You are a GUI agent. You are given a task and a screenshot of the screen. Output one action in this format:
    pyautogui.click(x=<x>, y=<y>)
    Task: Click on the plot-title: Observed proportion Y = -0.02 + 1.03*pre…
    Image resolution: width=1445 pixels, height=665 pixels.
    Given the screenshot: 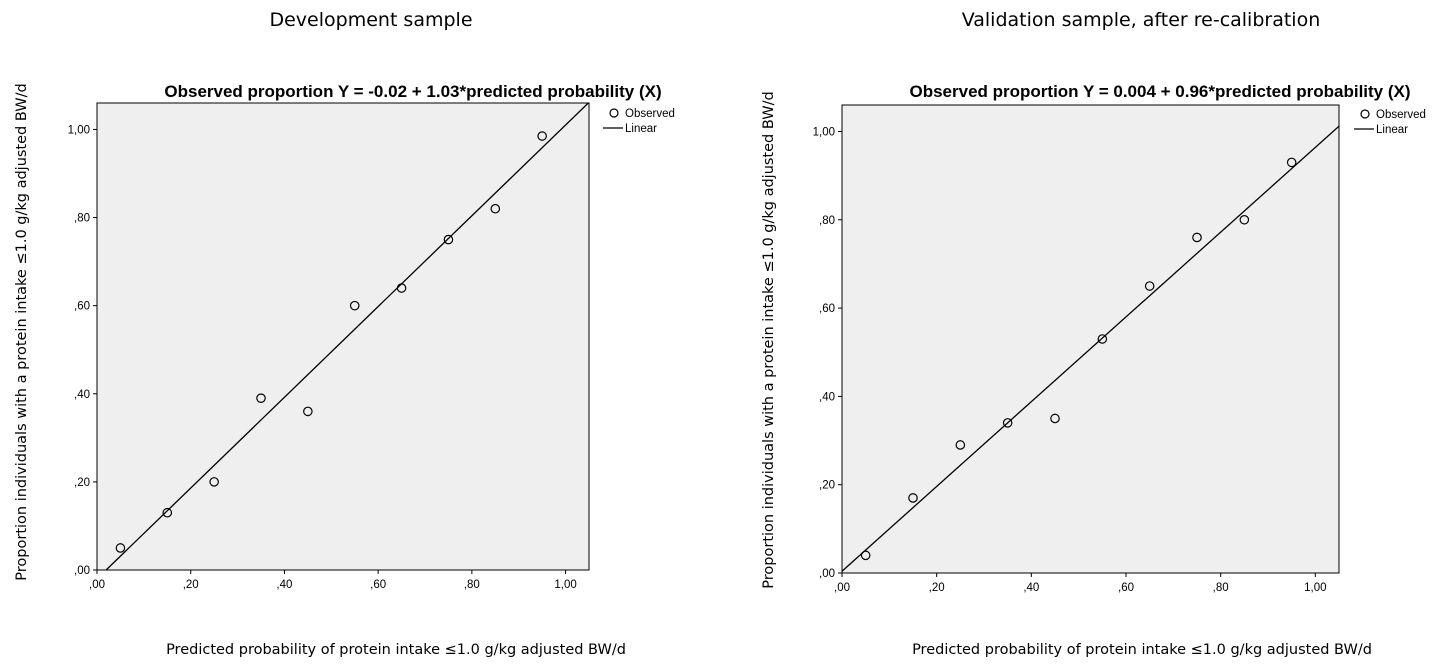 What is the action you would take?
    pyautogui.click(x=413, y=91)
    